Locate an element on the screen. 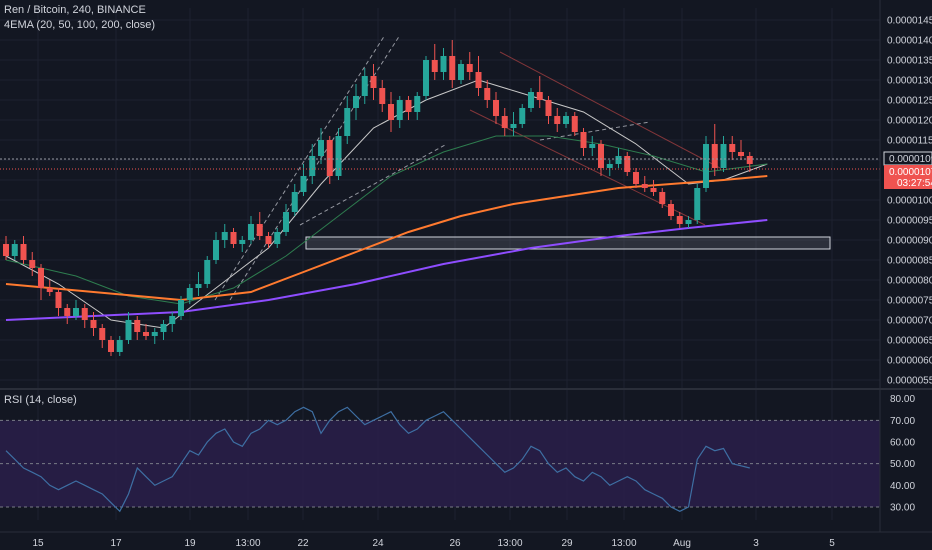 The image size is (932, 550). current-price-lines is located at coordinates (440, 164).